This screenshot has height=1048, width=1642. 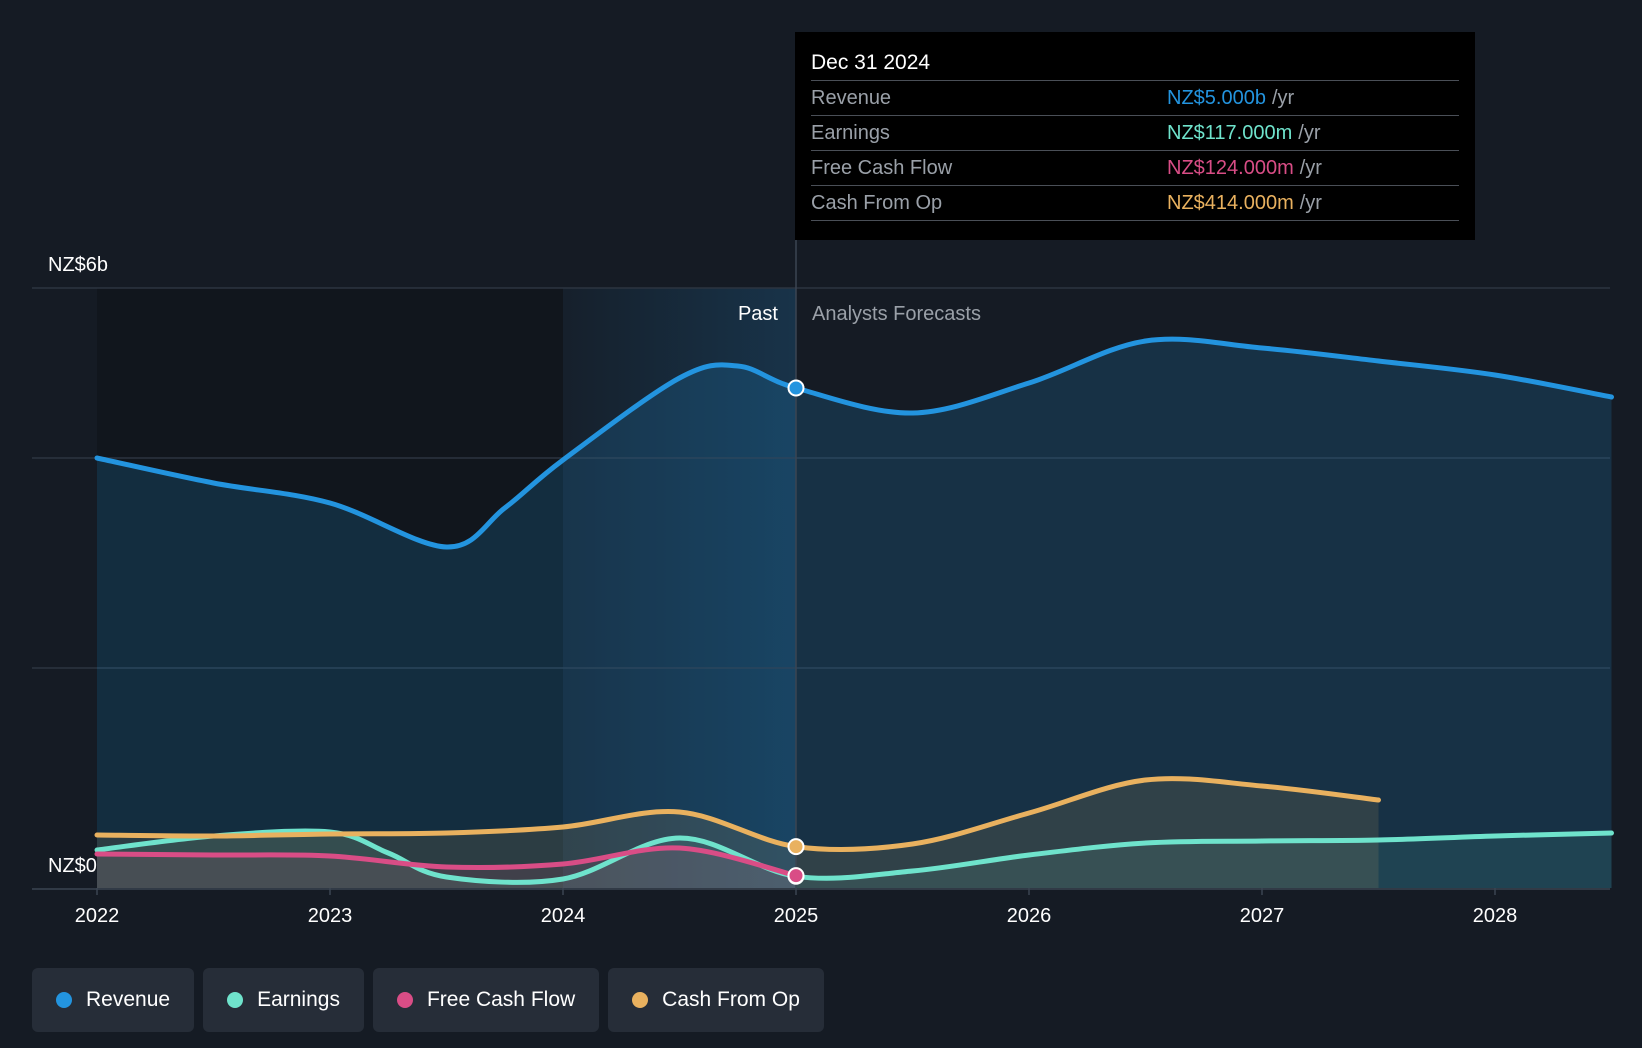 What do you see at coordinates (758, 314) in the screenshot?
I see `past-label: Past` at bounding box center [758, 314].